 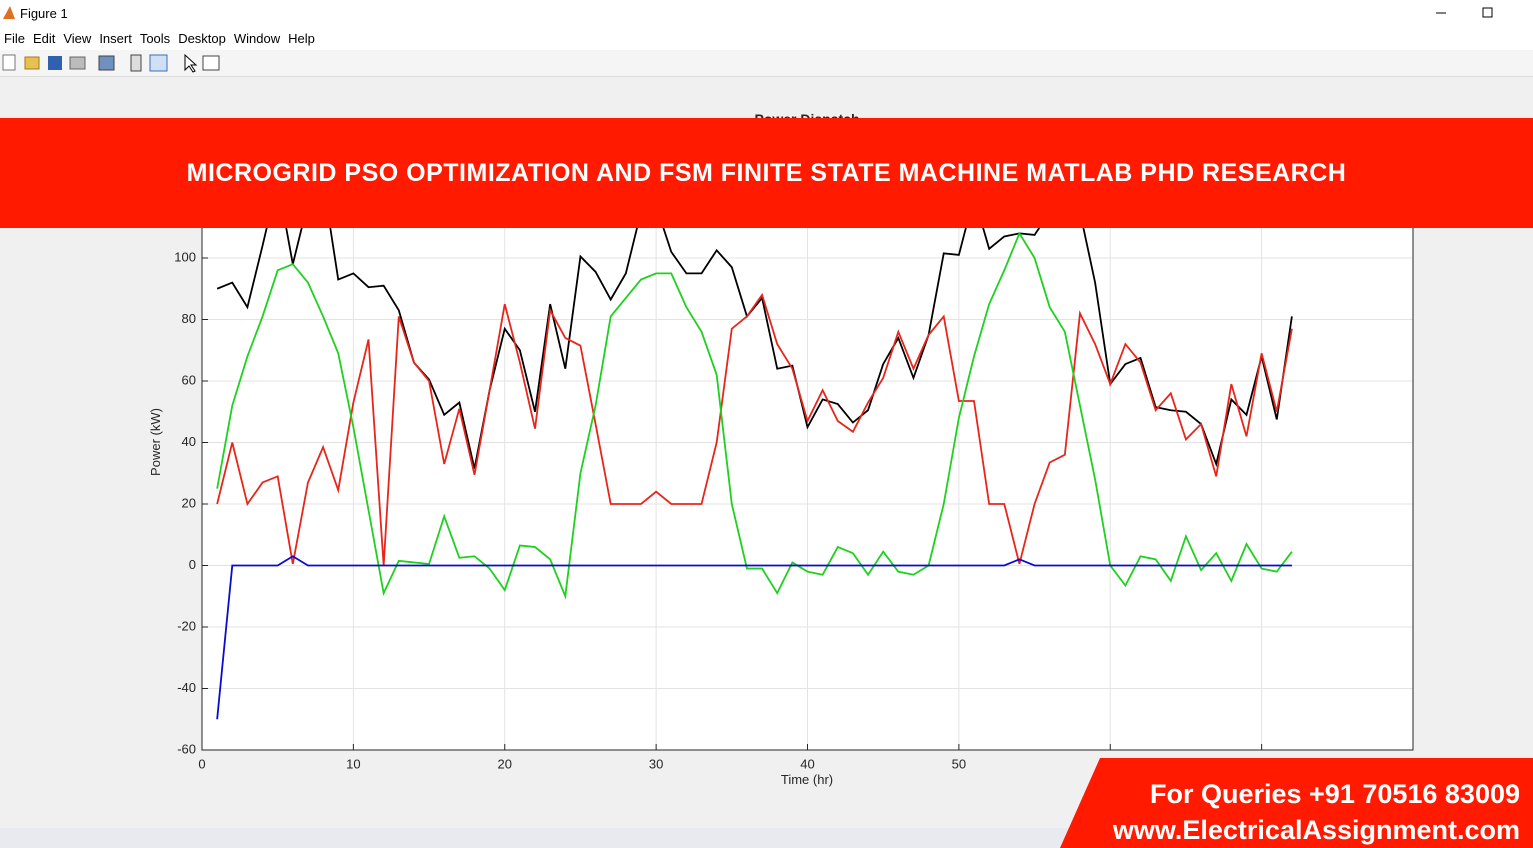 I want to click on menu-item: File, so click(x=14, y=38).